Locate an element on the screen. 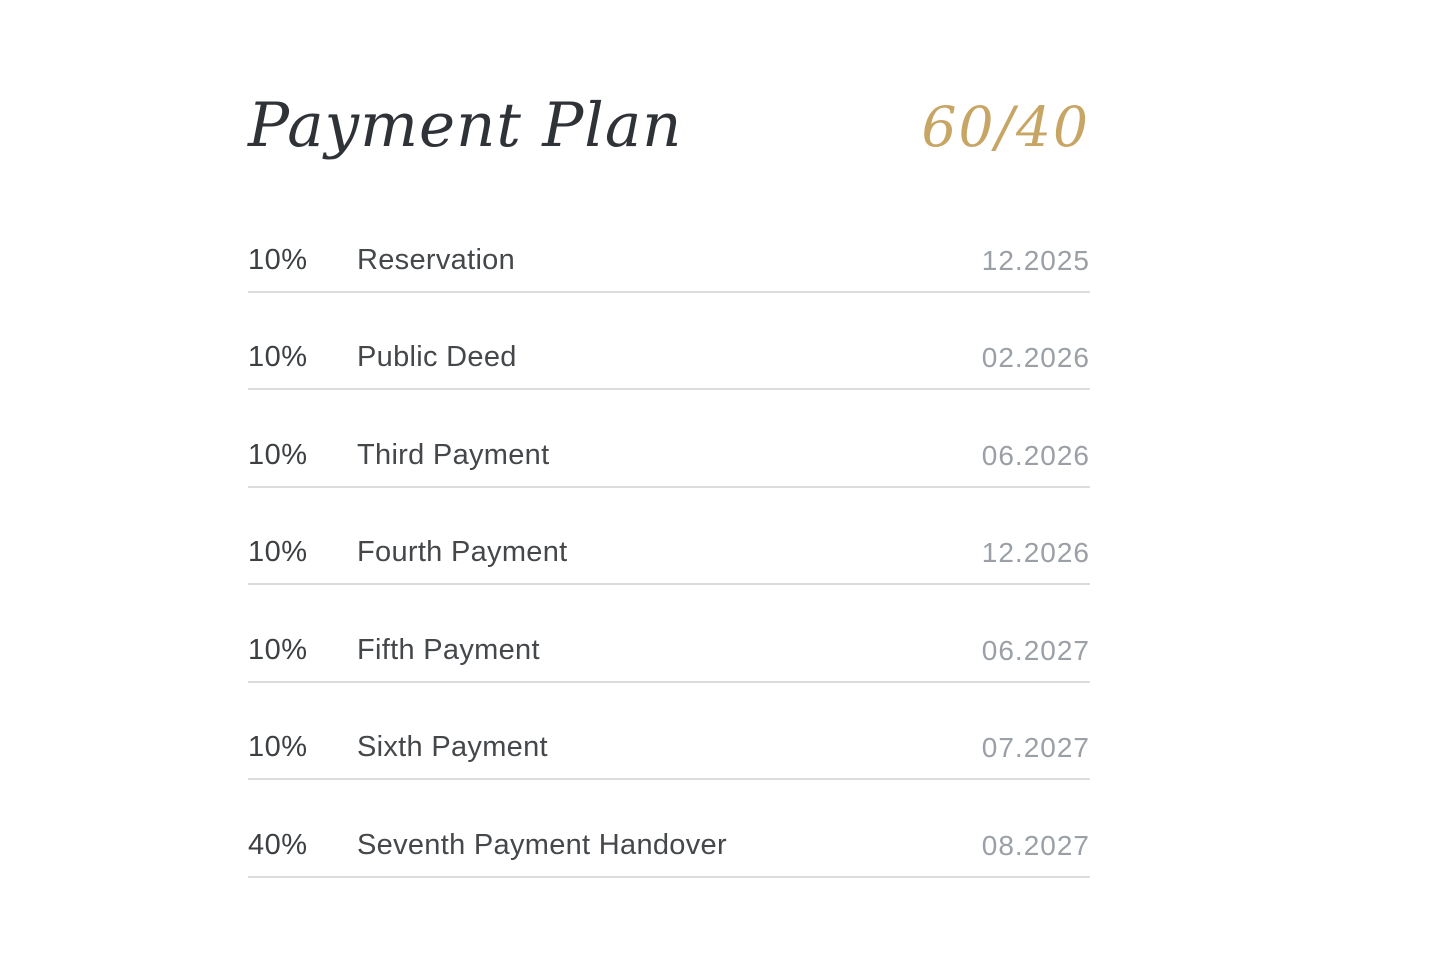 The image size is (1440, 960). table-row: 10% Public Deed 02.2026 is located at coordinates (669, 341).